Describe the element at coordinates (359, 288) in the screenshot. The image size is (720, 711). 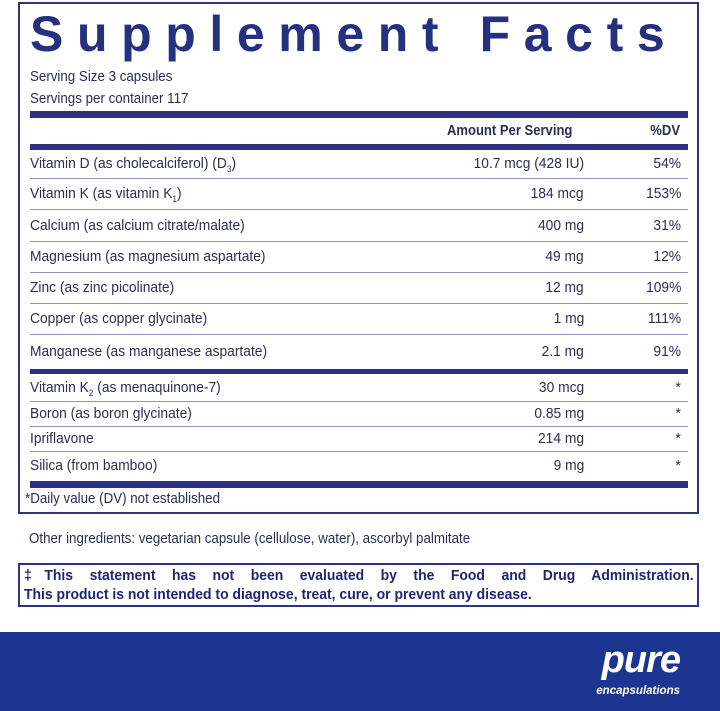
I see `nutrient-row: Zinc (as zinc picolinate) 12 mg 109%` at that location.